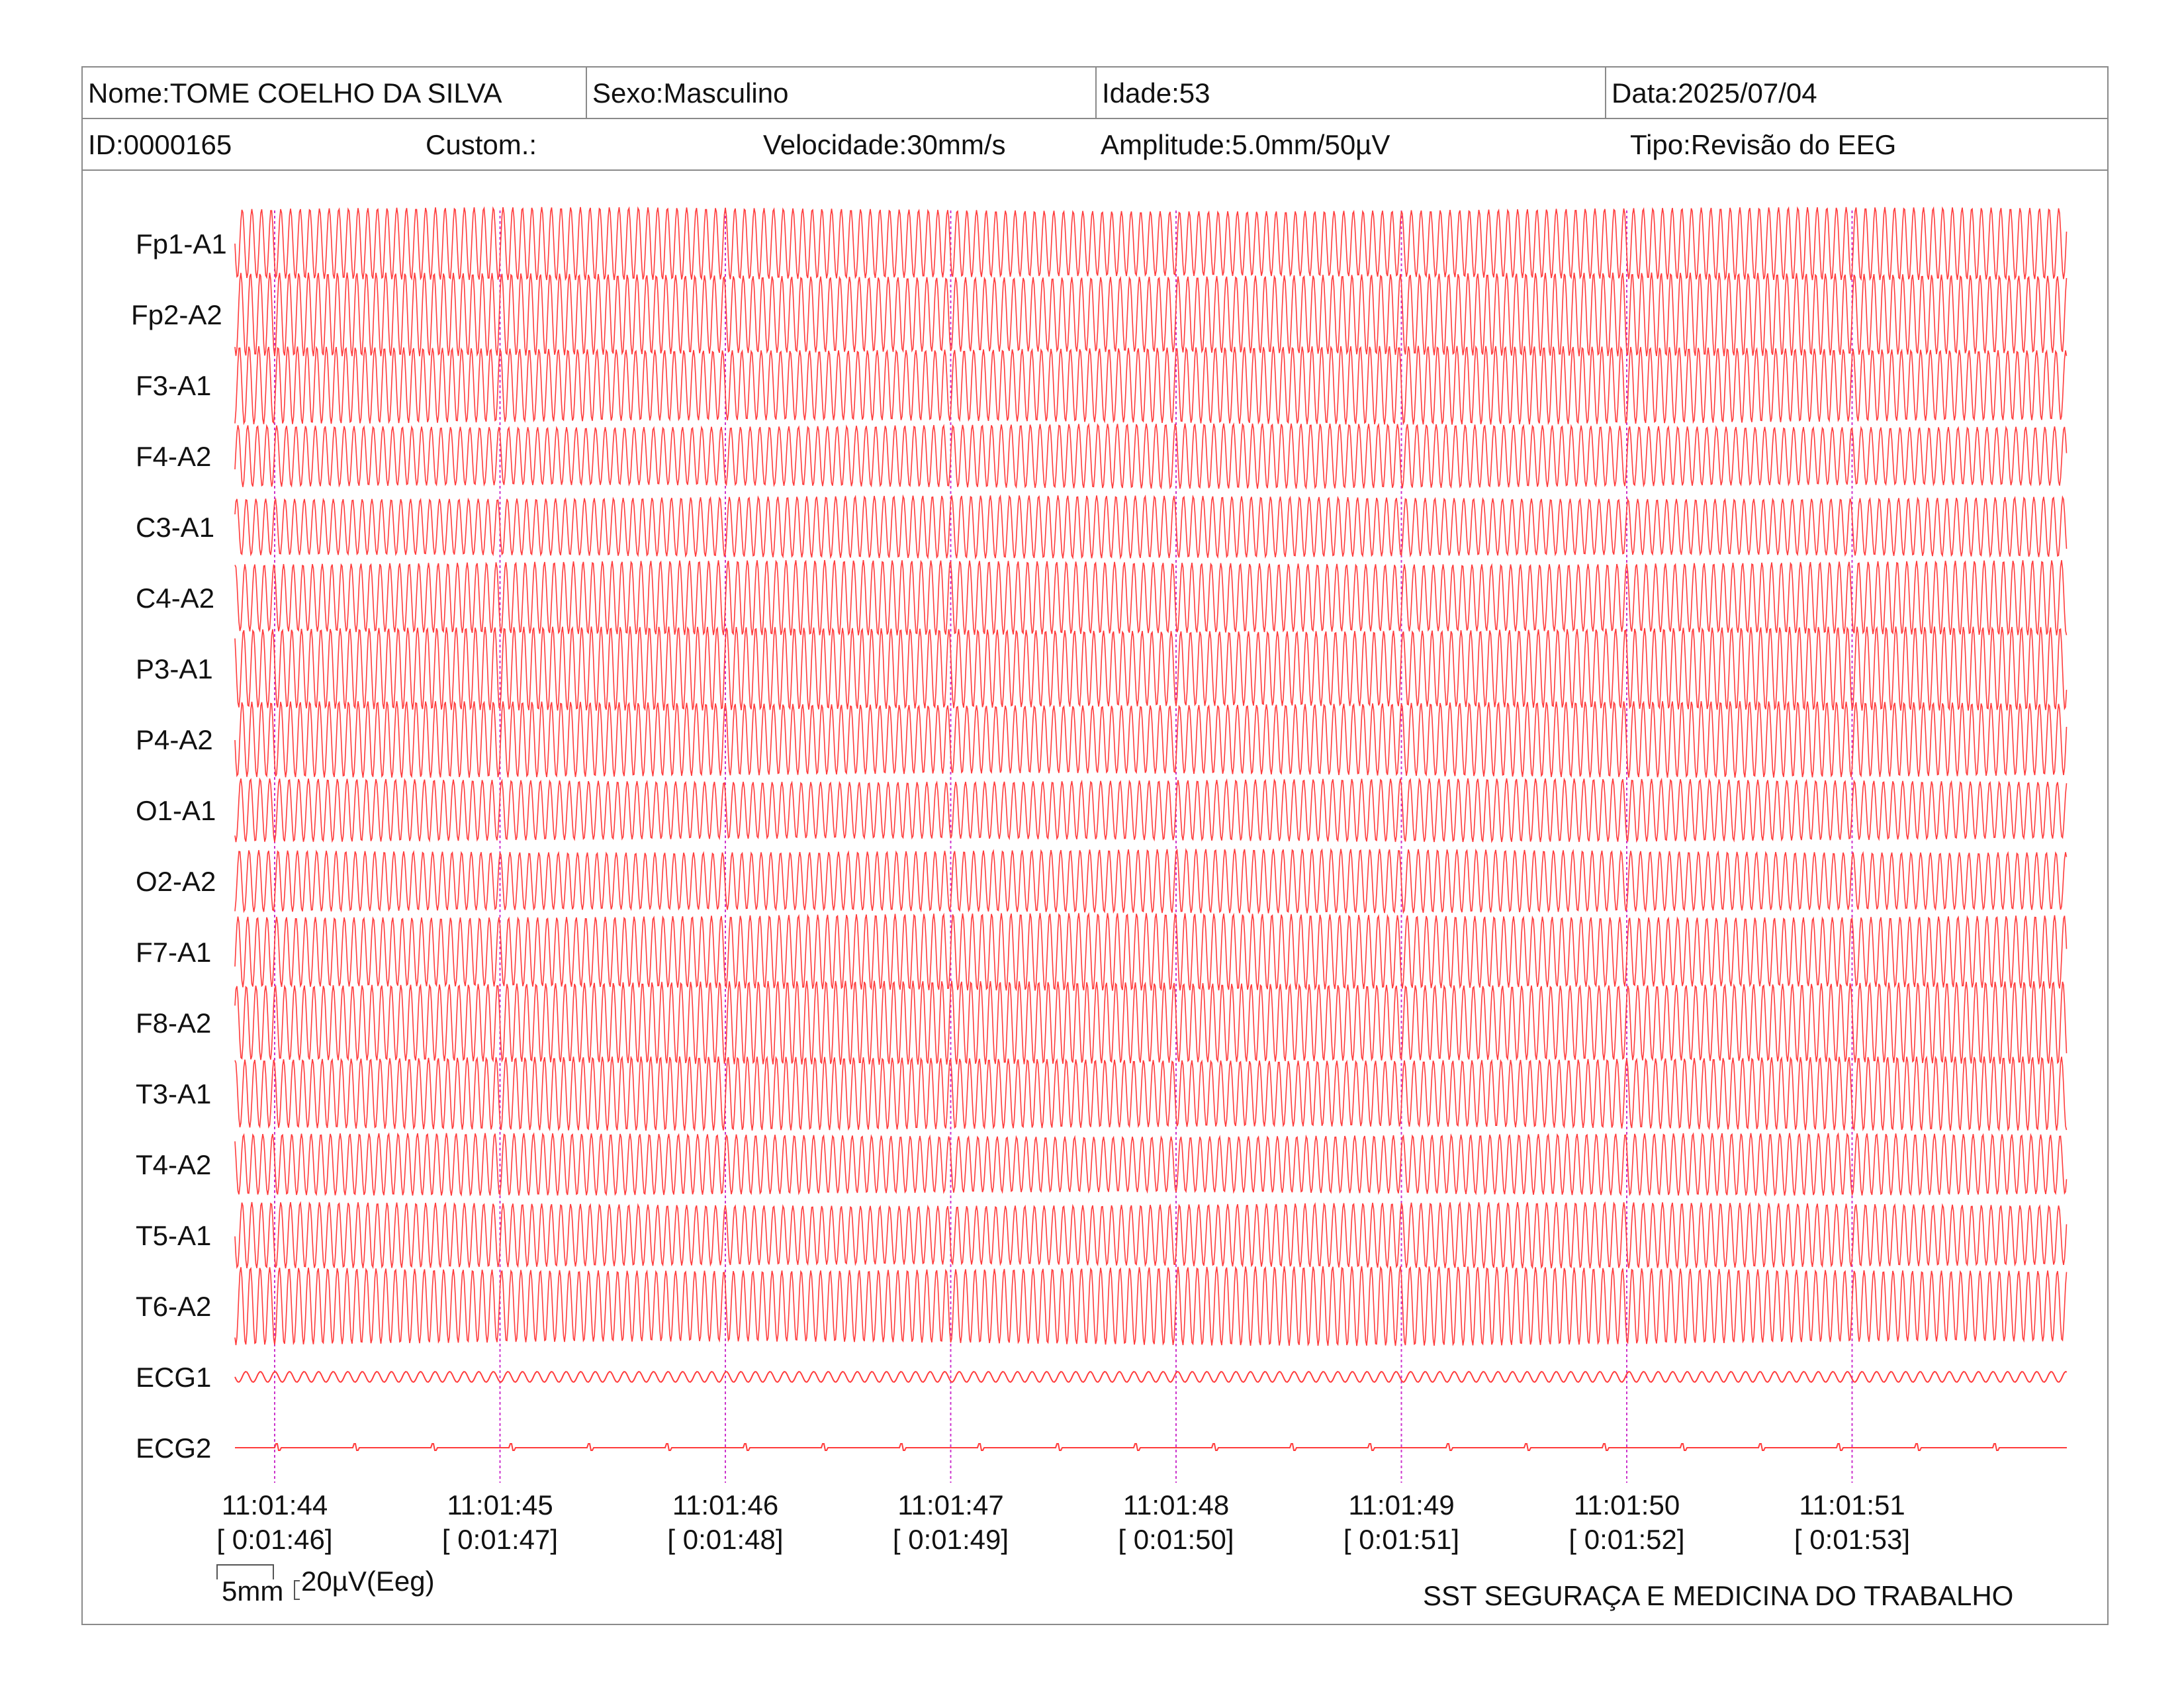 The image size is (2184, 1688). What do you see at coordinates (295, 93) in the screenshot?
I see `patient-name: Nome:TOME COELHO DA SILVA` at bounding box center [295, 93].